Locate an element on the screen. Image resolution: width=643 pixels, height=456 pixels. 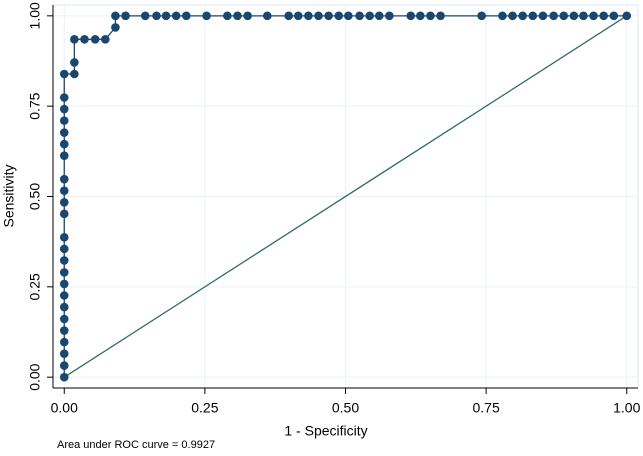
x-axis-title: 1 - Specificity is located at coordinates (325, 431).